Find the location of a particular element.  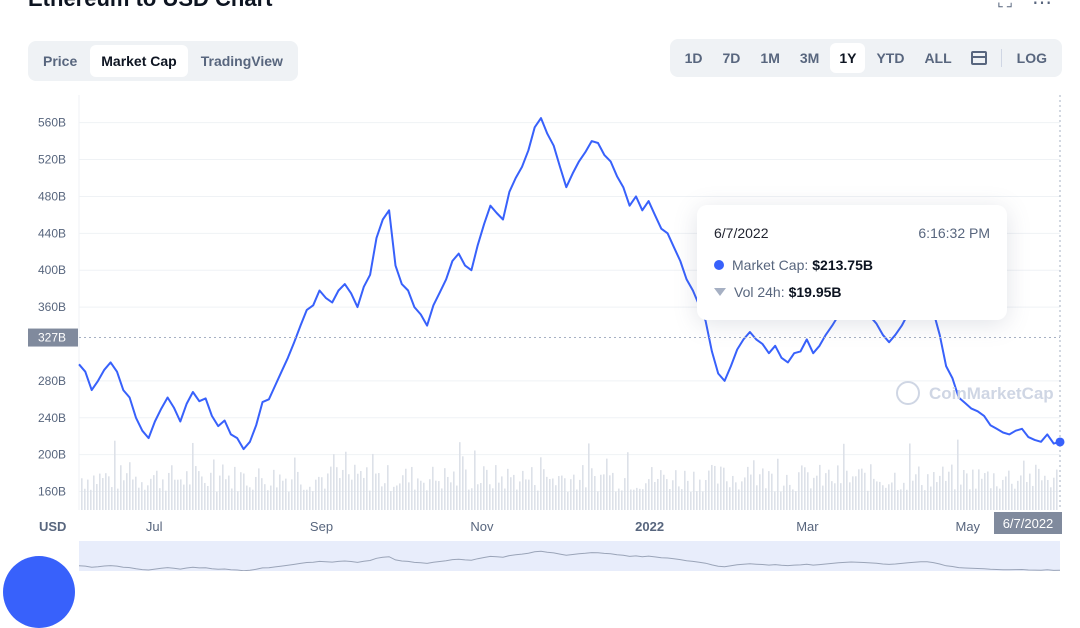

crosshair-x-label: 6/7/2022 is located at coordinates (1028, 523).